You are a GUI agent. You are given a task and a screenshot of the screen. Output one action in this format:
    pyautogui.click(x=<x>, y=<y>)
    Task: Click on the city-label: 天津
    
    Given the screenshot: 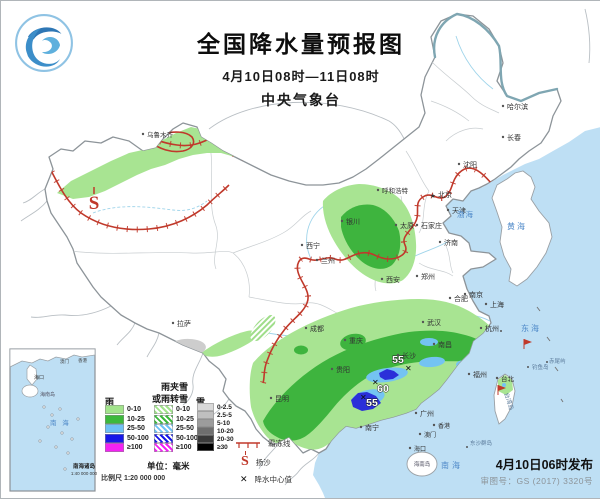 What is the action you would take?
    pyautogui.click(x=459, y=211)
    